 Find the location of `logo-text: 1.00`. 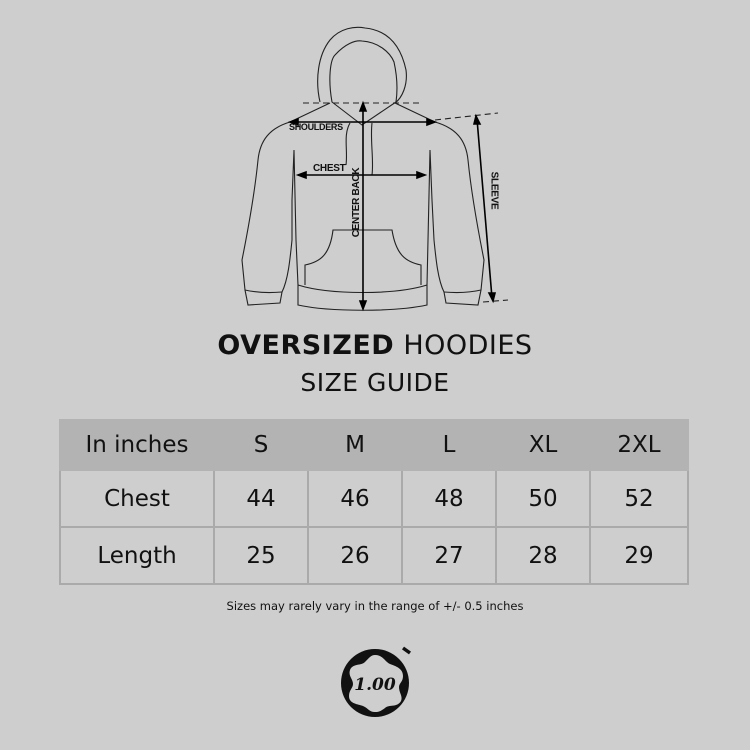

logo-text: 1.00 is located at coordinates (375, 685).